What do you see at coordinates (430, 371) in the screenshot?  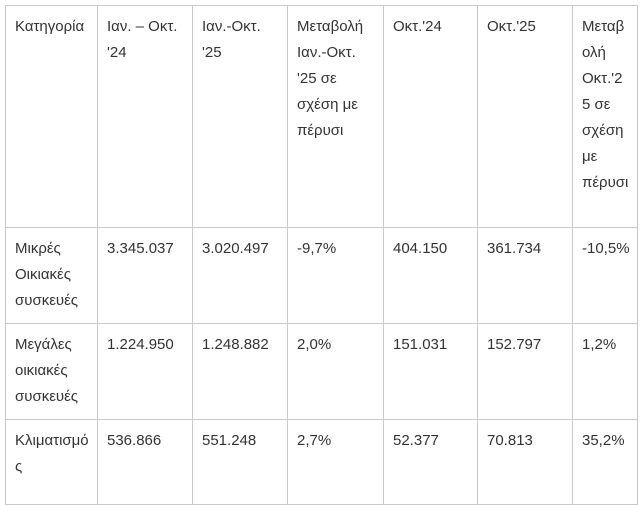 I see `cell-value: 151.031` at bounding box center [430, 371].